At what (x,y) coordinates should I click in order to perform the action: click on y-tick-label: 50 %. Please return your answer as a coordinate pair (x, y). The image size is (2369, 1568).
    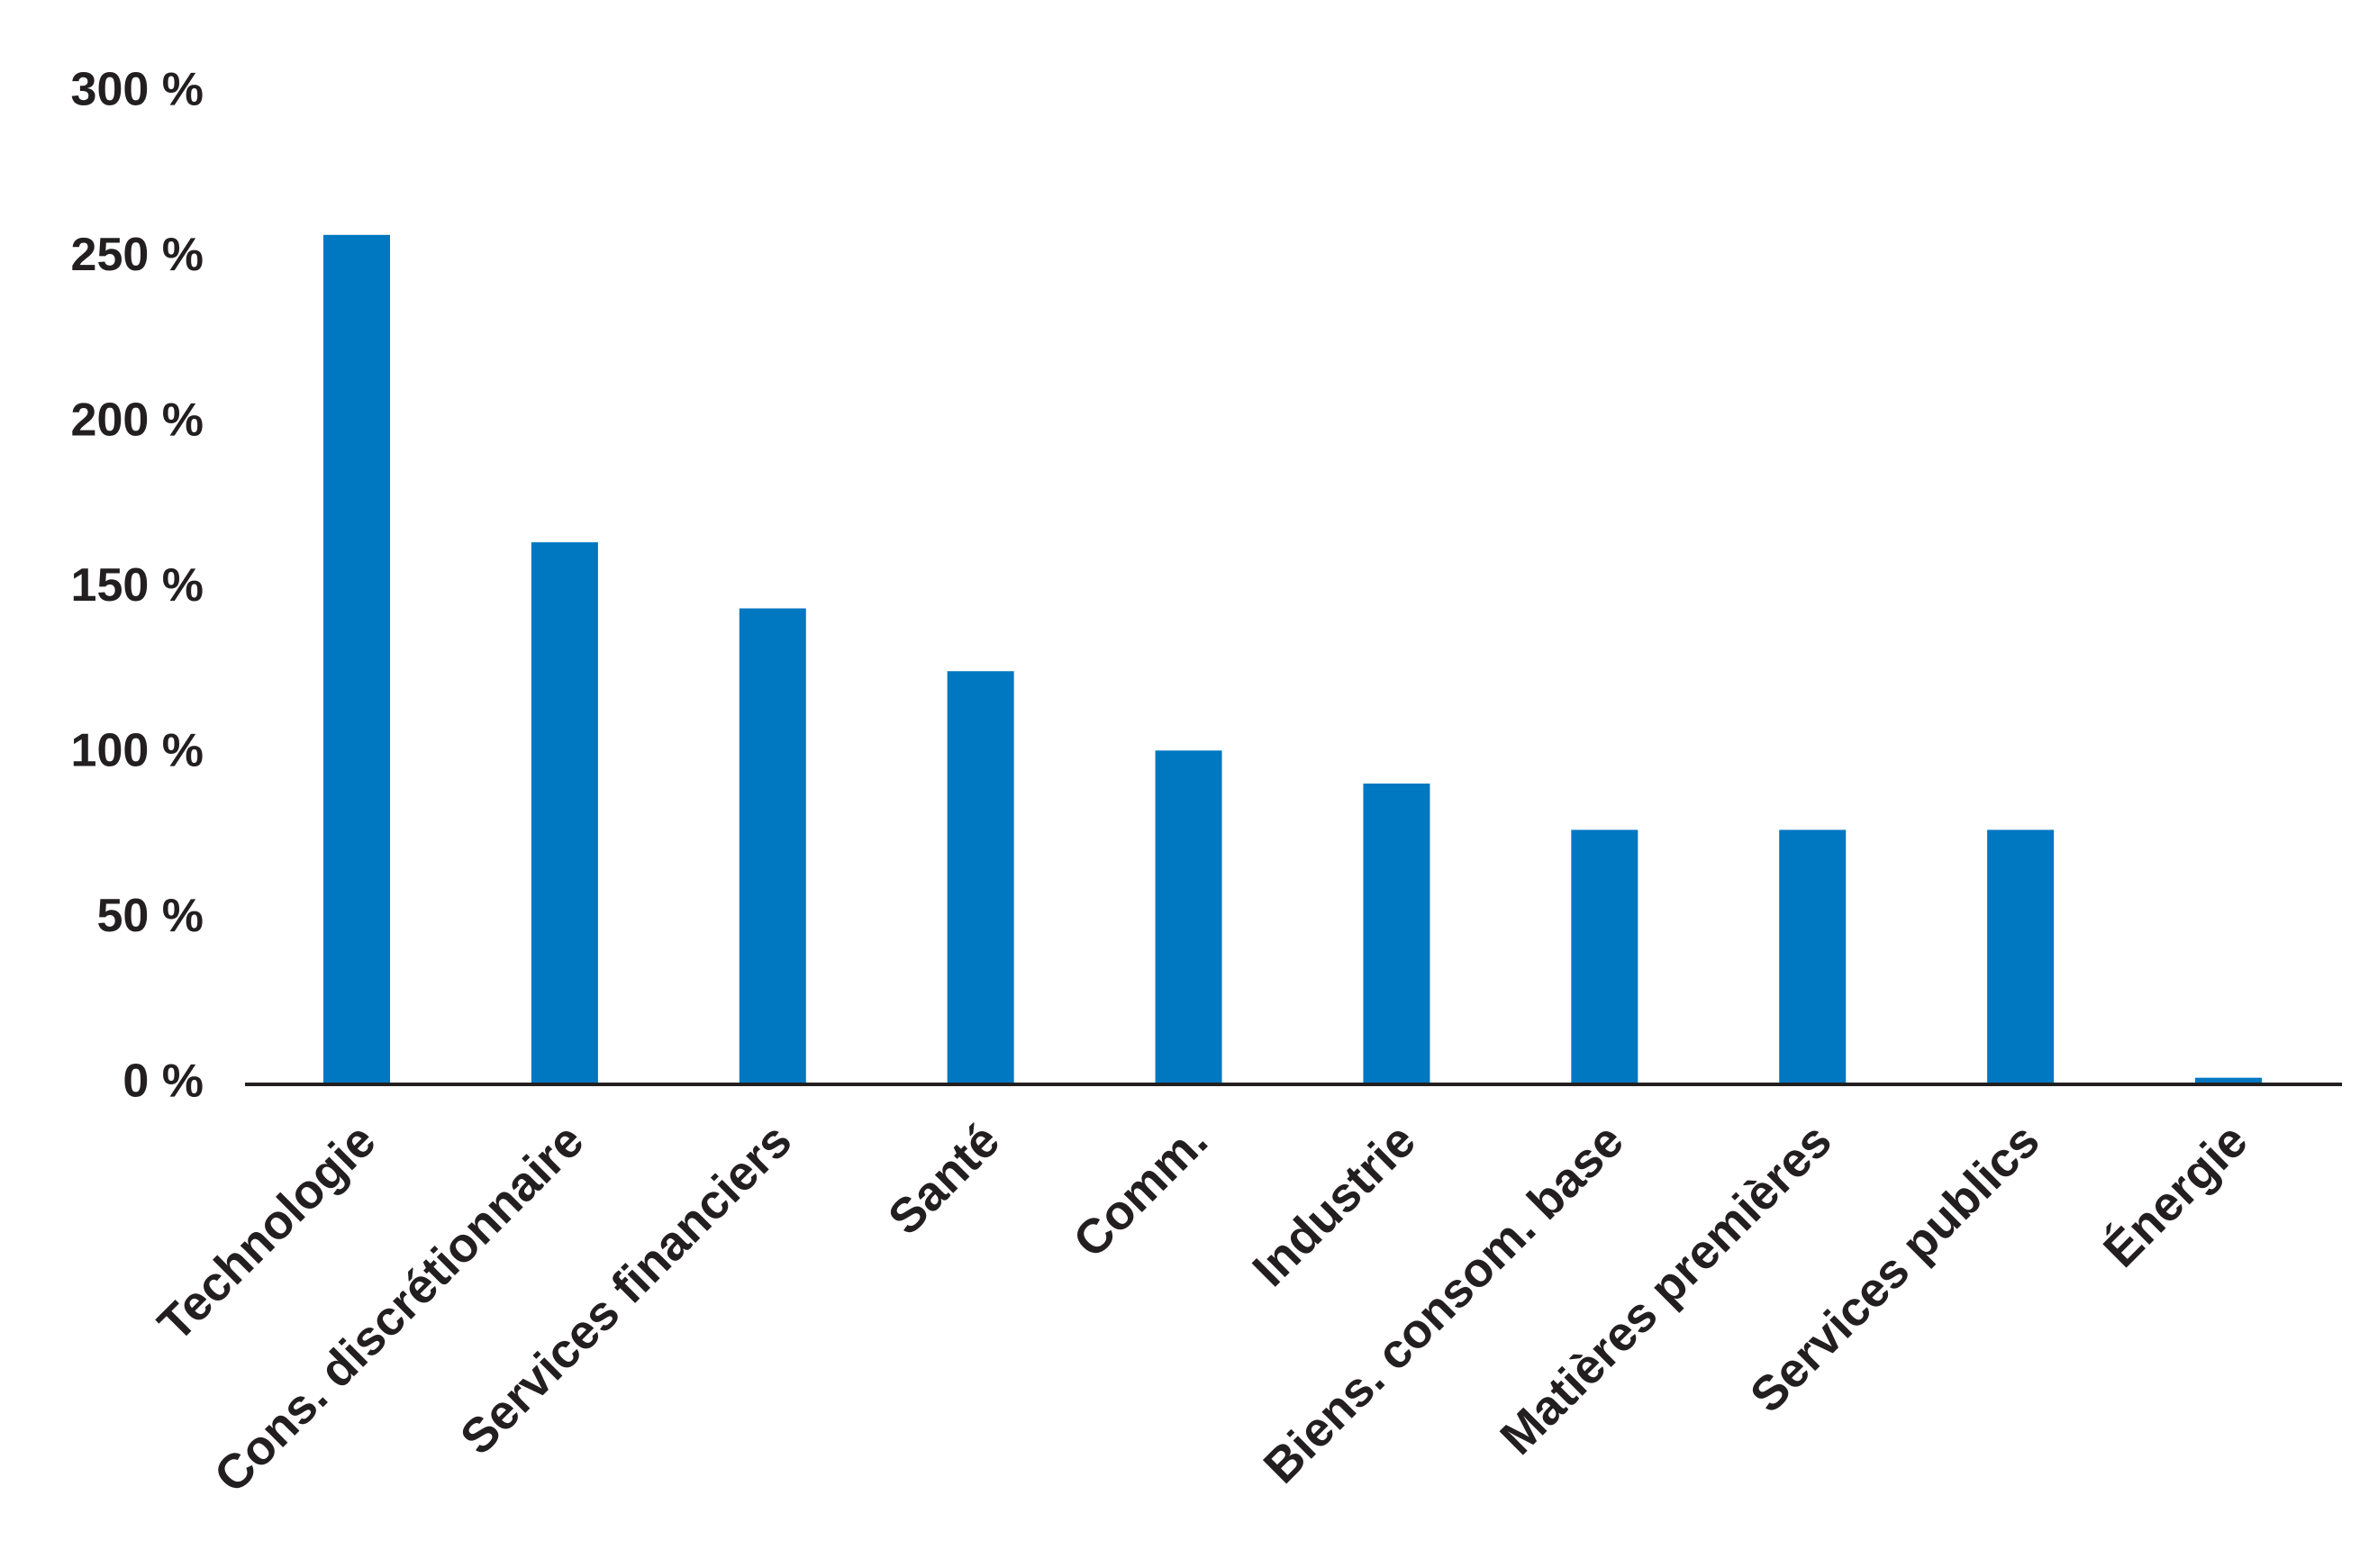
    Looking at the image, I should click on (150, 916).